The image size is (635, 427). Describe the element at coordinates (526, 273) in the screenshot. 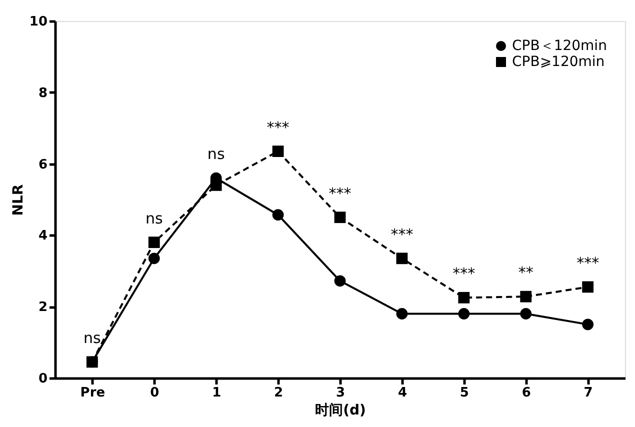

I see `annotation: **` at that location.